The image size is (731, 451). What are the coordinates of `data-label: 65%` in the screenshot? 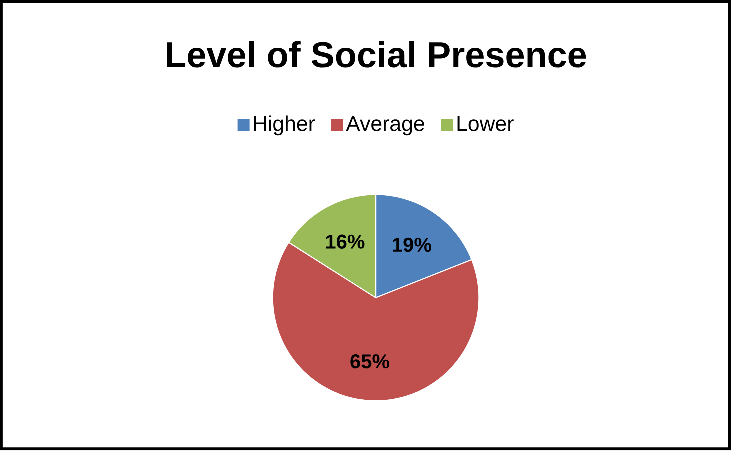 It's located at (370, 361).